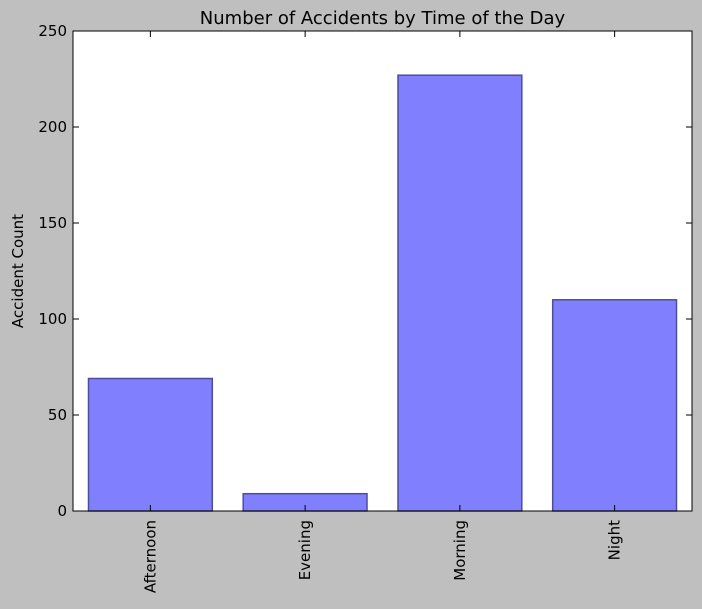 This screenshot has height=609, width=702. What do you see at coordinates (305, 550) in the screenshot?
I see `x-tick-label: Evening` at bounding box center [305, 550].